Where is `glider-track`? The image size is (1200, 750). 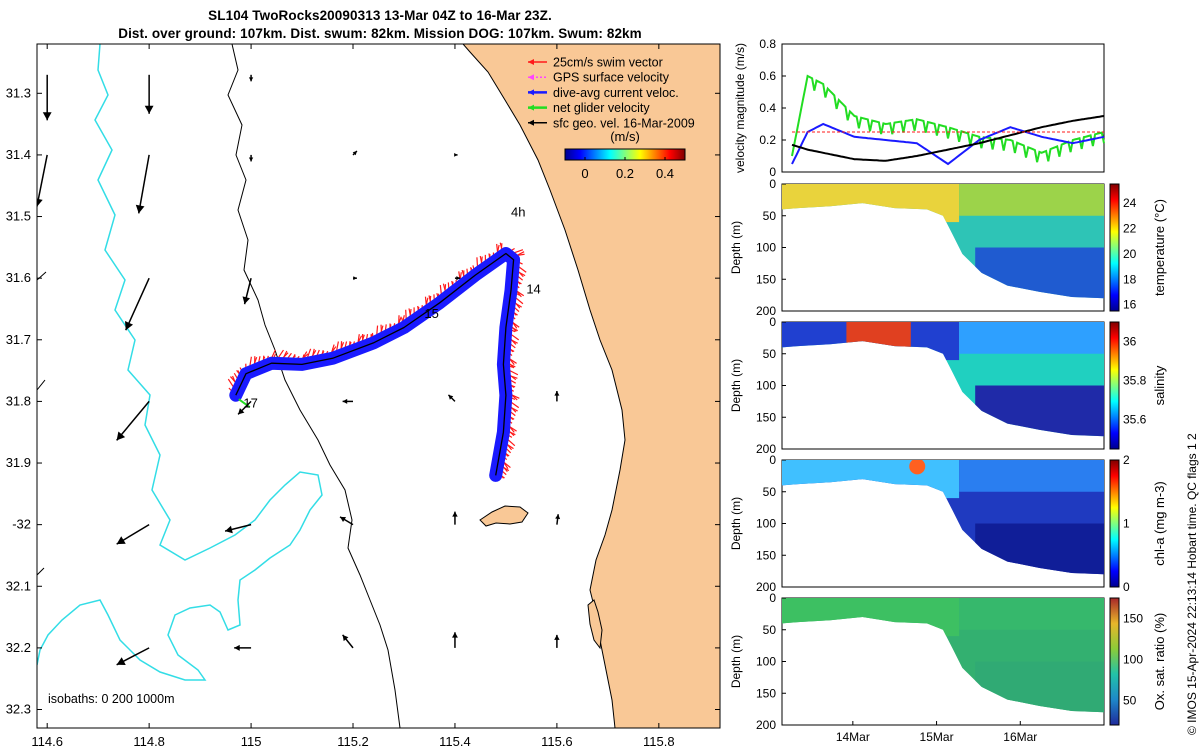
glider-track is located at coordinates (377, 362).